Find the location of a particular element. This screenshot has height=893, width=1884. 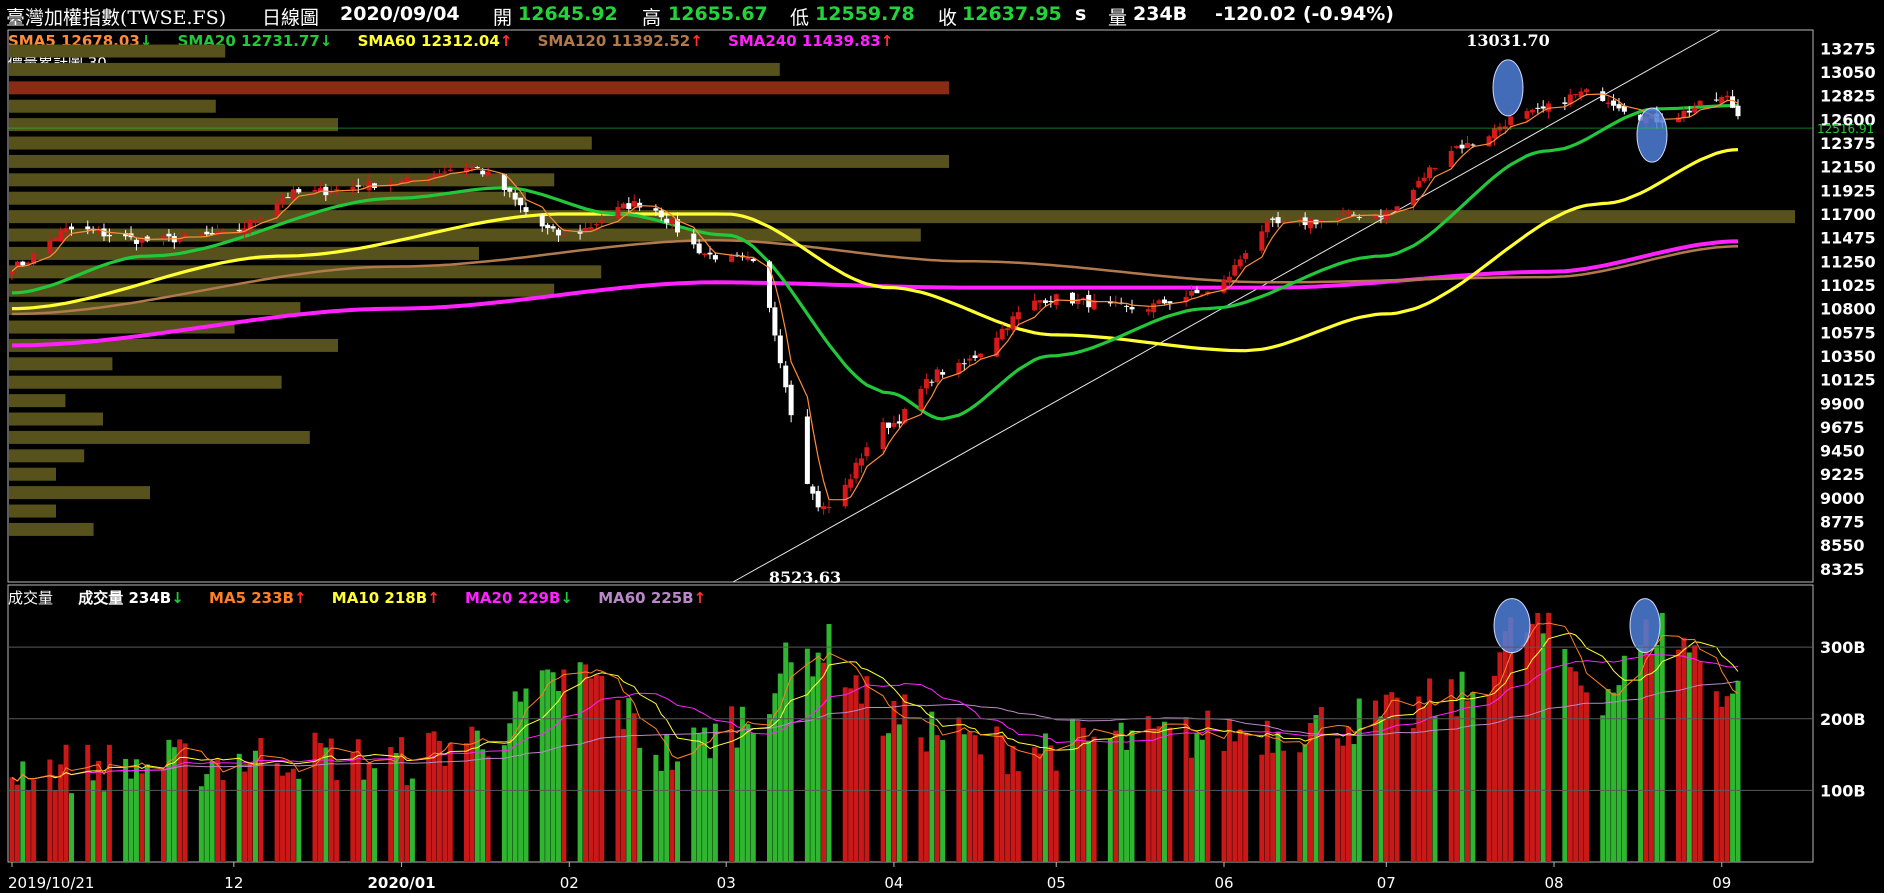

sma240-legend: SMA240 11439.83↑ is located at coordinates (811, 41).